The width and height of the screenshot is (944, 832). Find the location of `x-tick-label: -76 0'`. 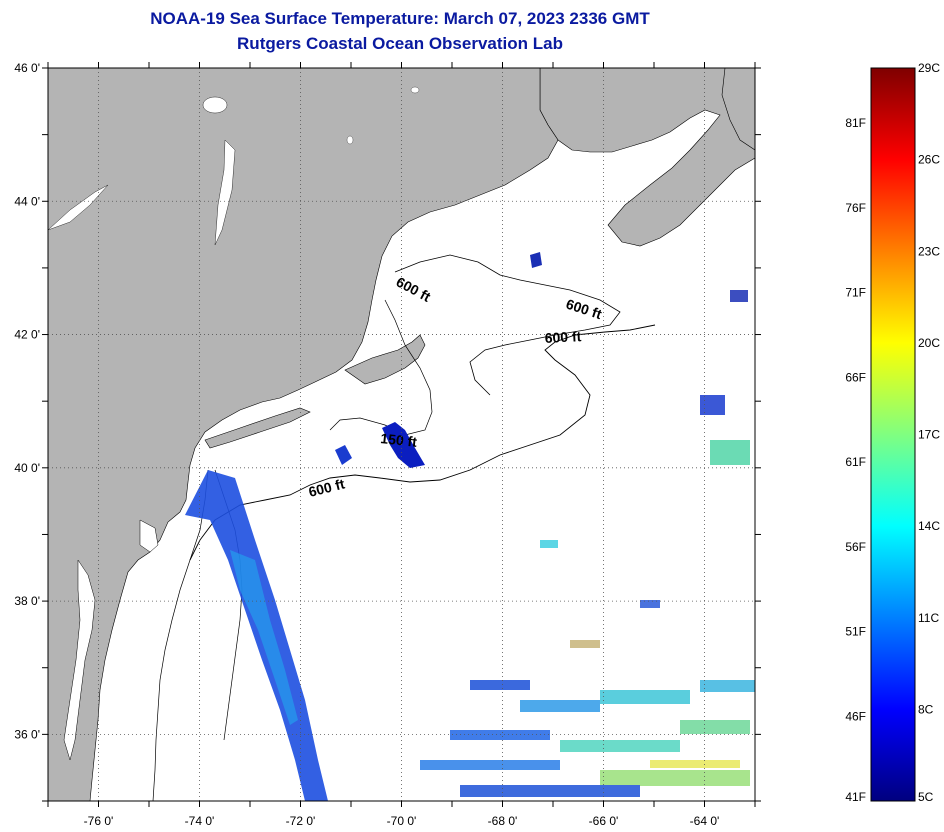

x-tick-label: -76 0' is located at coordinates (99, 821).